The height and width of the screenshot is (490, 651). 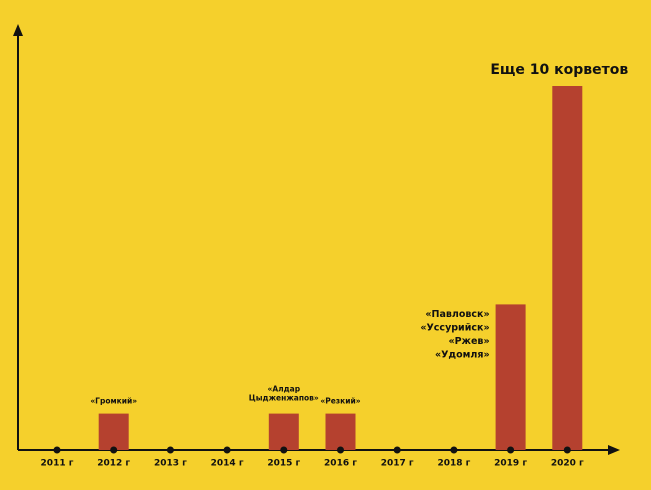 I want to click on bar-label: «Громкий», so click(x=113, y=401).